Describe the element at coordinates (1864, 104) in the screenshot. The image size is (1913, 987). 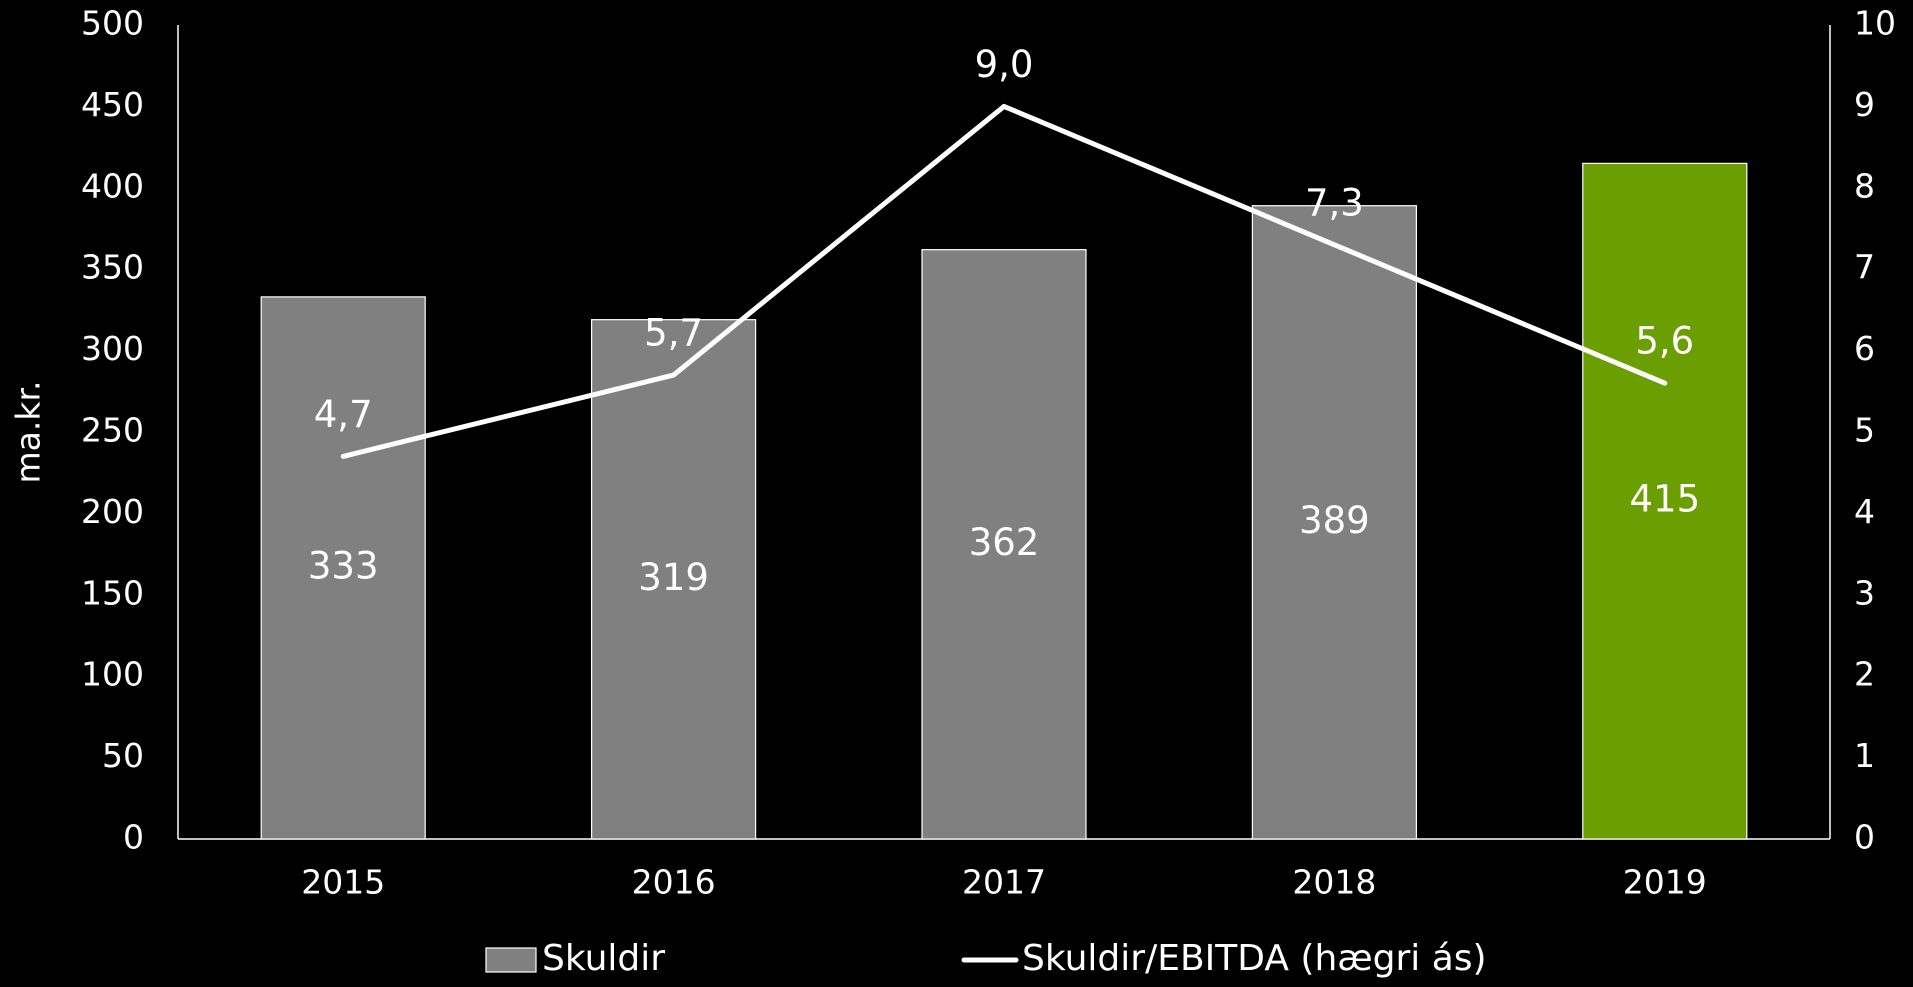
I see `y2-tick-label: 9` at that location.